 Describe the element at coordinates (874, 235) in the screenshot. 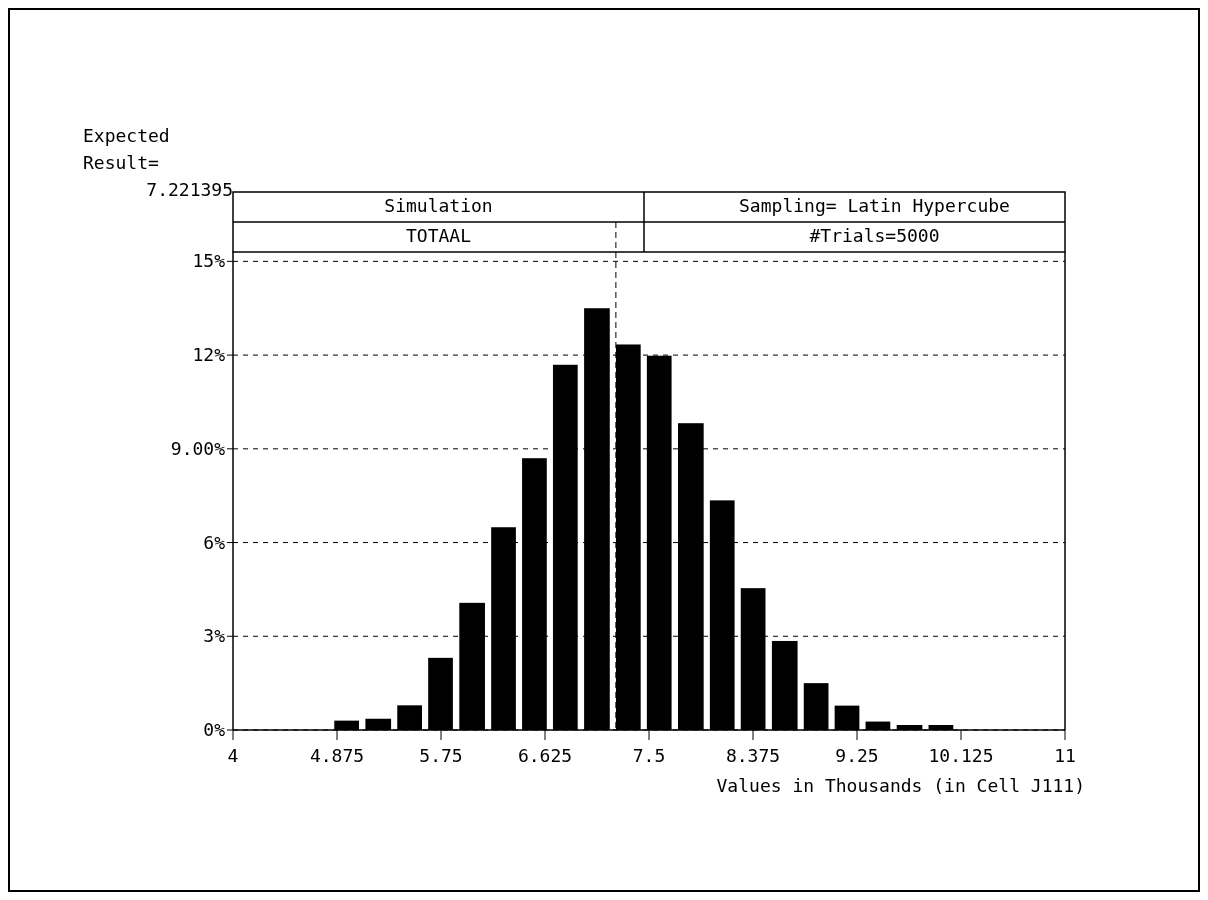

I see `text: #Trials=5000` at that location.